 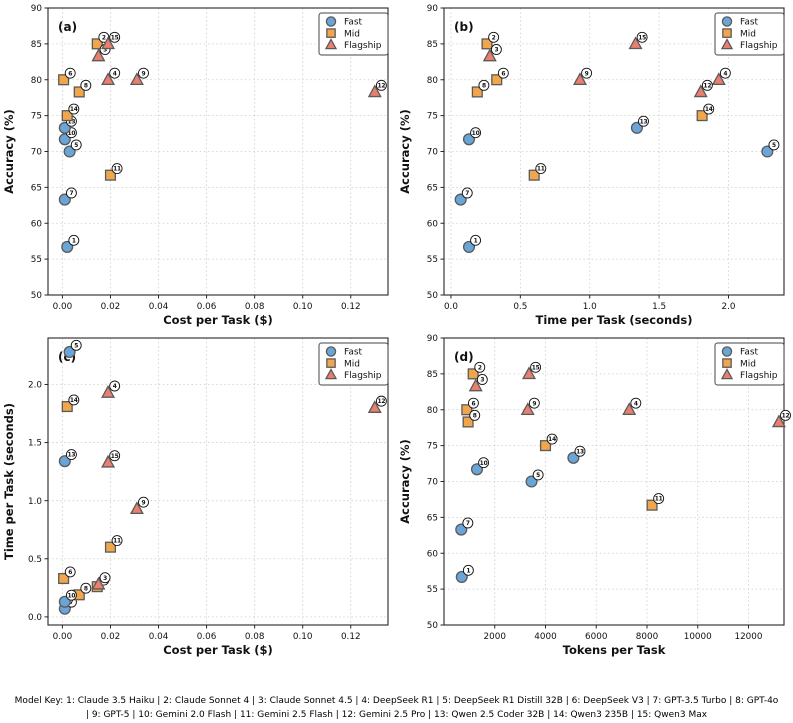 What do you see at coordinates (487, 44) in the screenshot?
I see `point-(b)-model-2` at bounding box center [487, 44].